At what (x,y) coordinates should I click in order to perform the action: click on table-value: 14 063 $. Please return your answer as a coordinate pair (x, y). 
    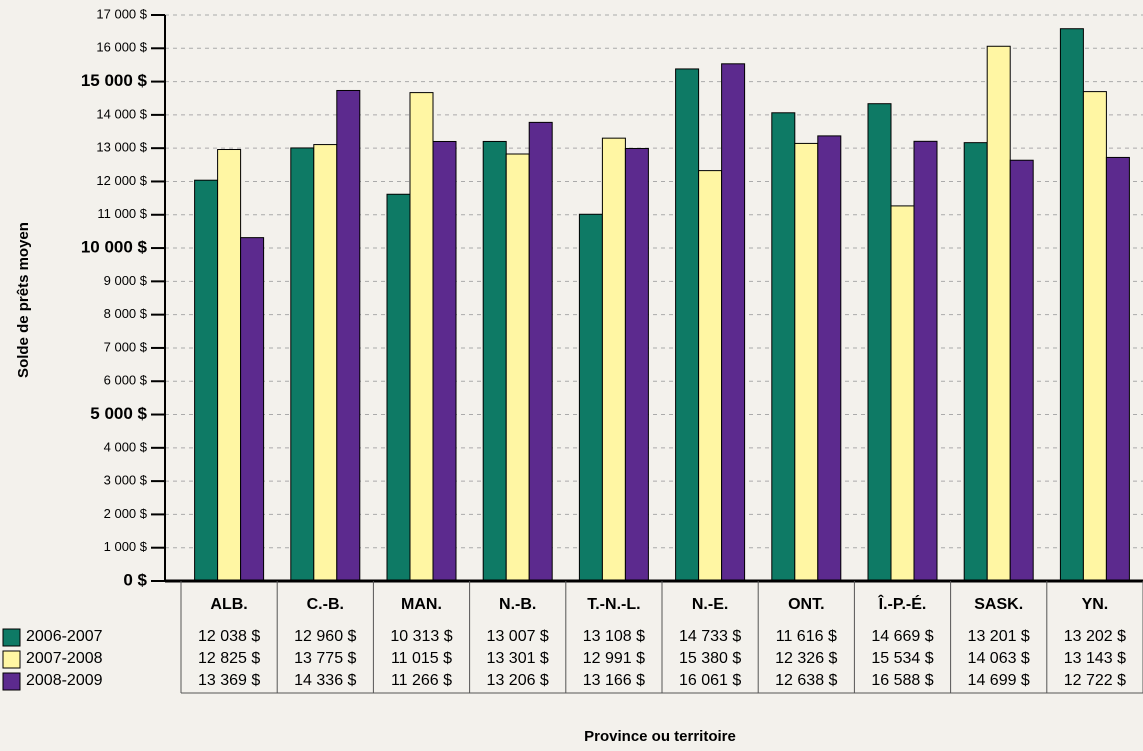
    Looking at the image, I should click on (999, 658).